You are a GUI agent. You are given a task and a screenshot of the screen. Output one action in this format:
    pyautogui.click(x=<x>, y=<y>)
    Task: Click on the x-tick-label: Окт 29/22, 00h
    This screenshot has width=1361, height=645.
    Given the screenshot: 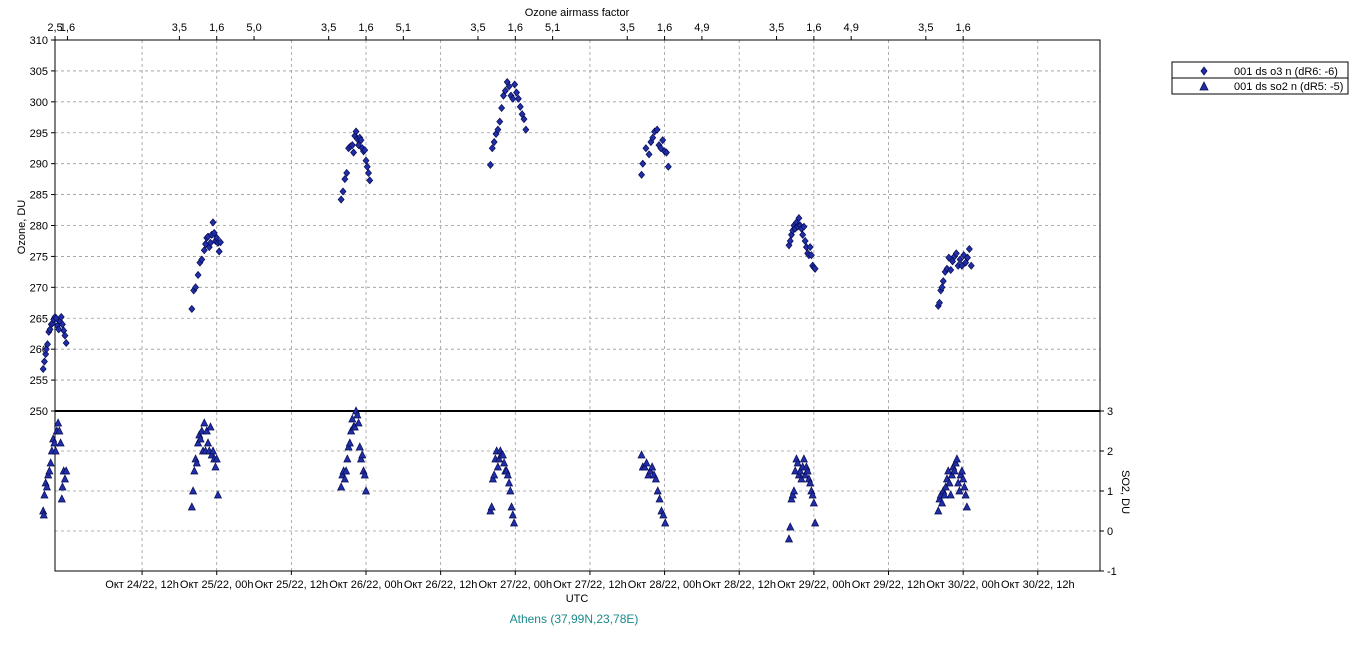 What is the action you would take?
    pyautogui.click(x=814, y=585)
    